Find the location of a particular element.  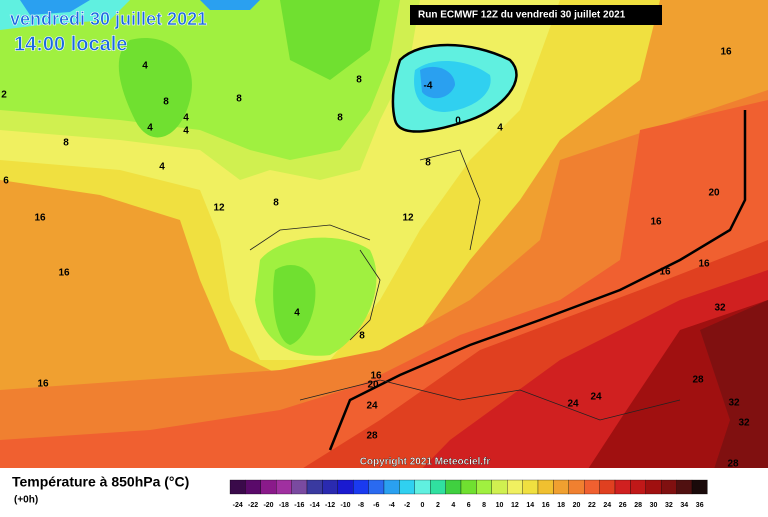

legend-label: 0 is located at coordinates (423, 505).